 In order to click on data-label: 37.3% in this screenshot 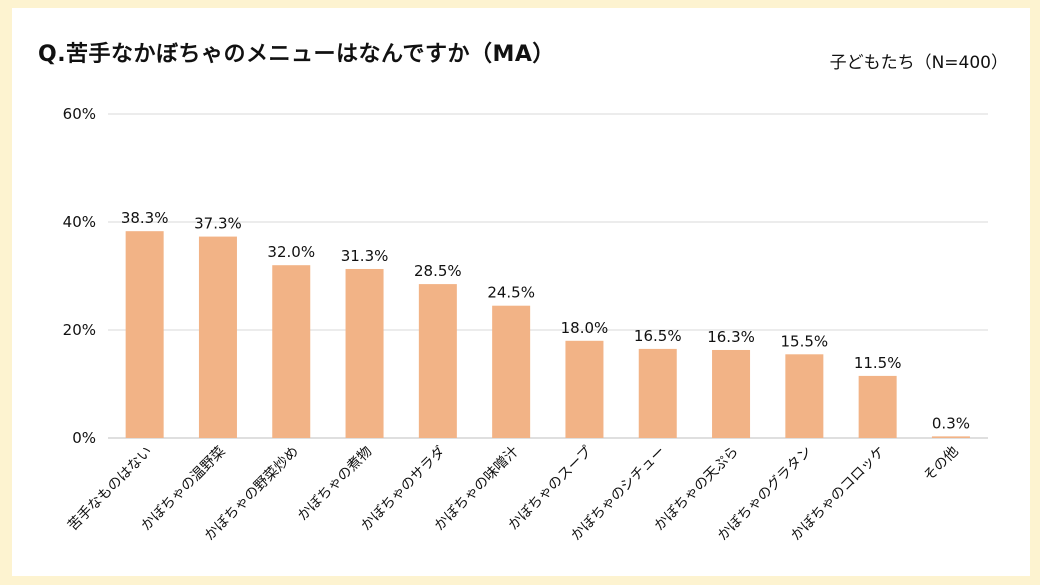, I will do `click(218, 224)`.